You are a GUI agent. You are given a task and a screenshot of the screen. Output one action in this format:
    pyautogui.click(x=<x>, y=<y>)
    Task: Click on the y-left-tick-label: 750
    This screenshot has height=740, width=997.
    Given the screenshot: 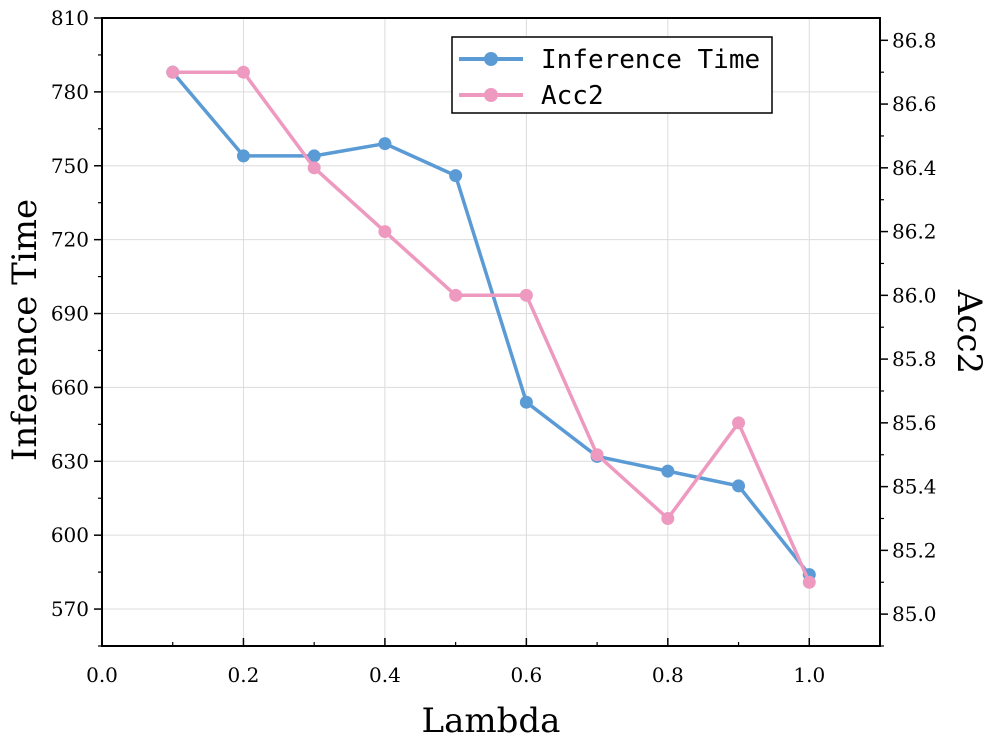 What is the action you would take?
    pyautogui.click(x=70, y=166)
    